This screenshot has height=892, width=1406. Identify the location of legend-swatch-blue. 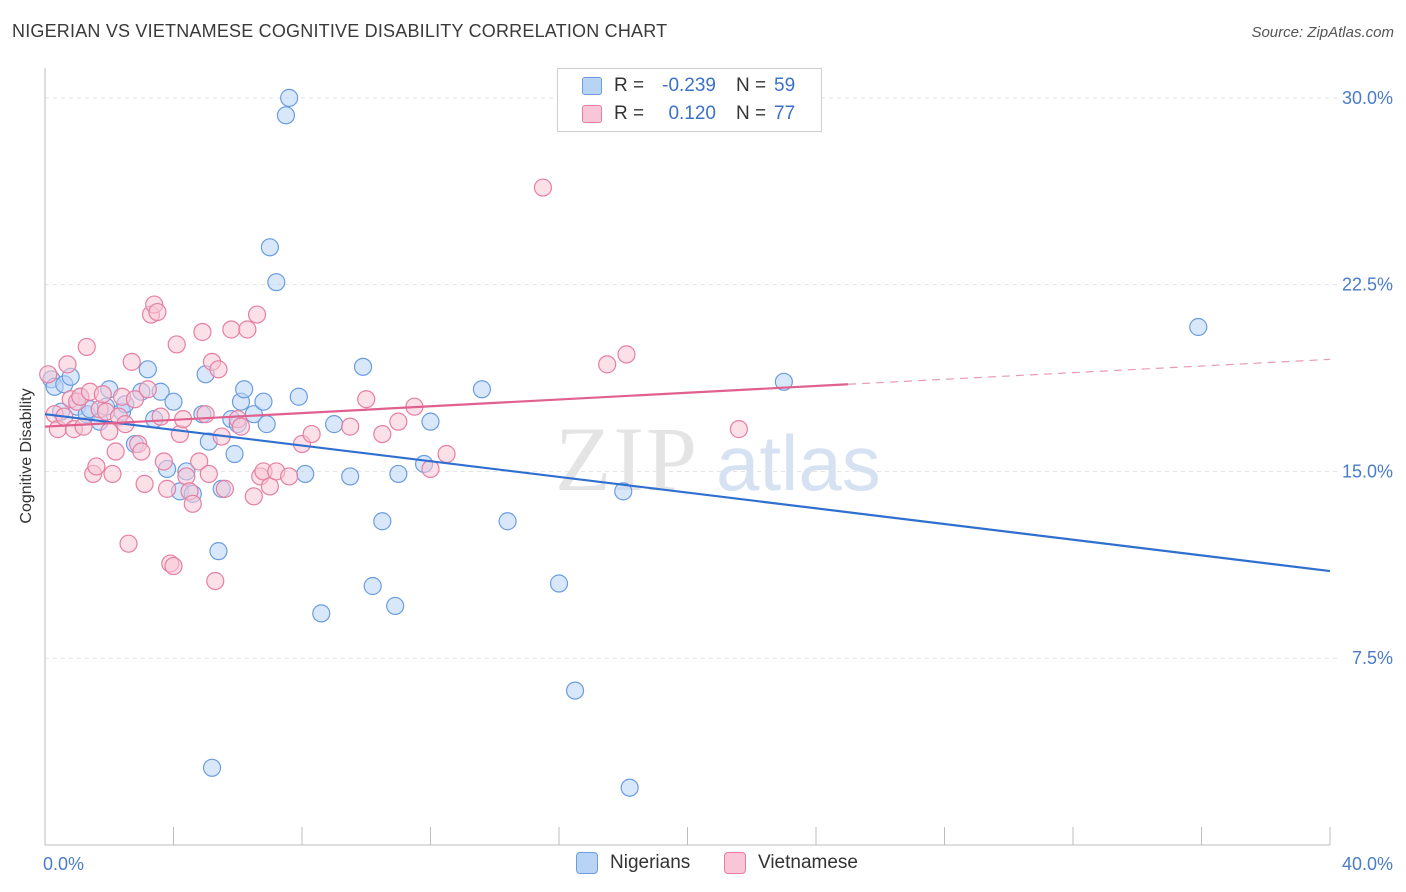
(592, 86).